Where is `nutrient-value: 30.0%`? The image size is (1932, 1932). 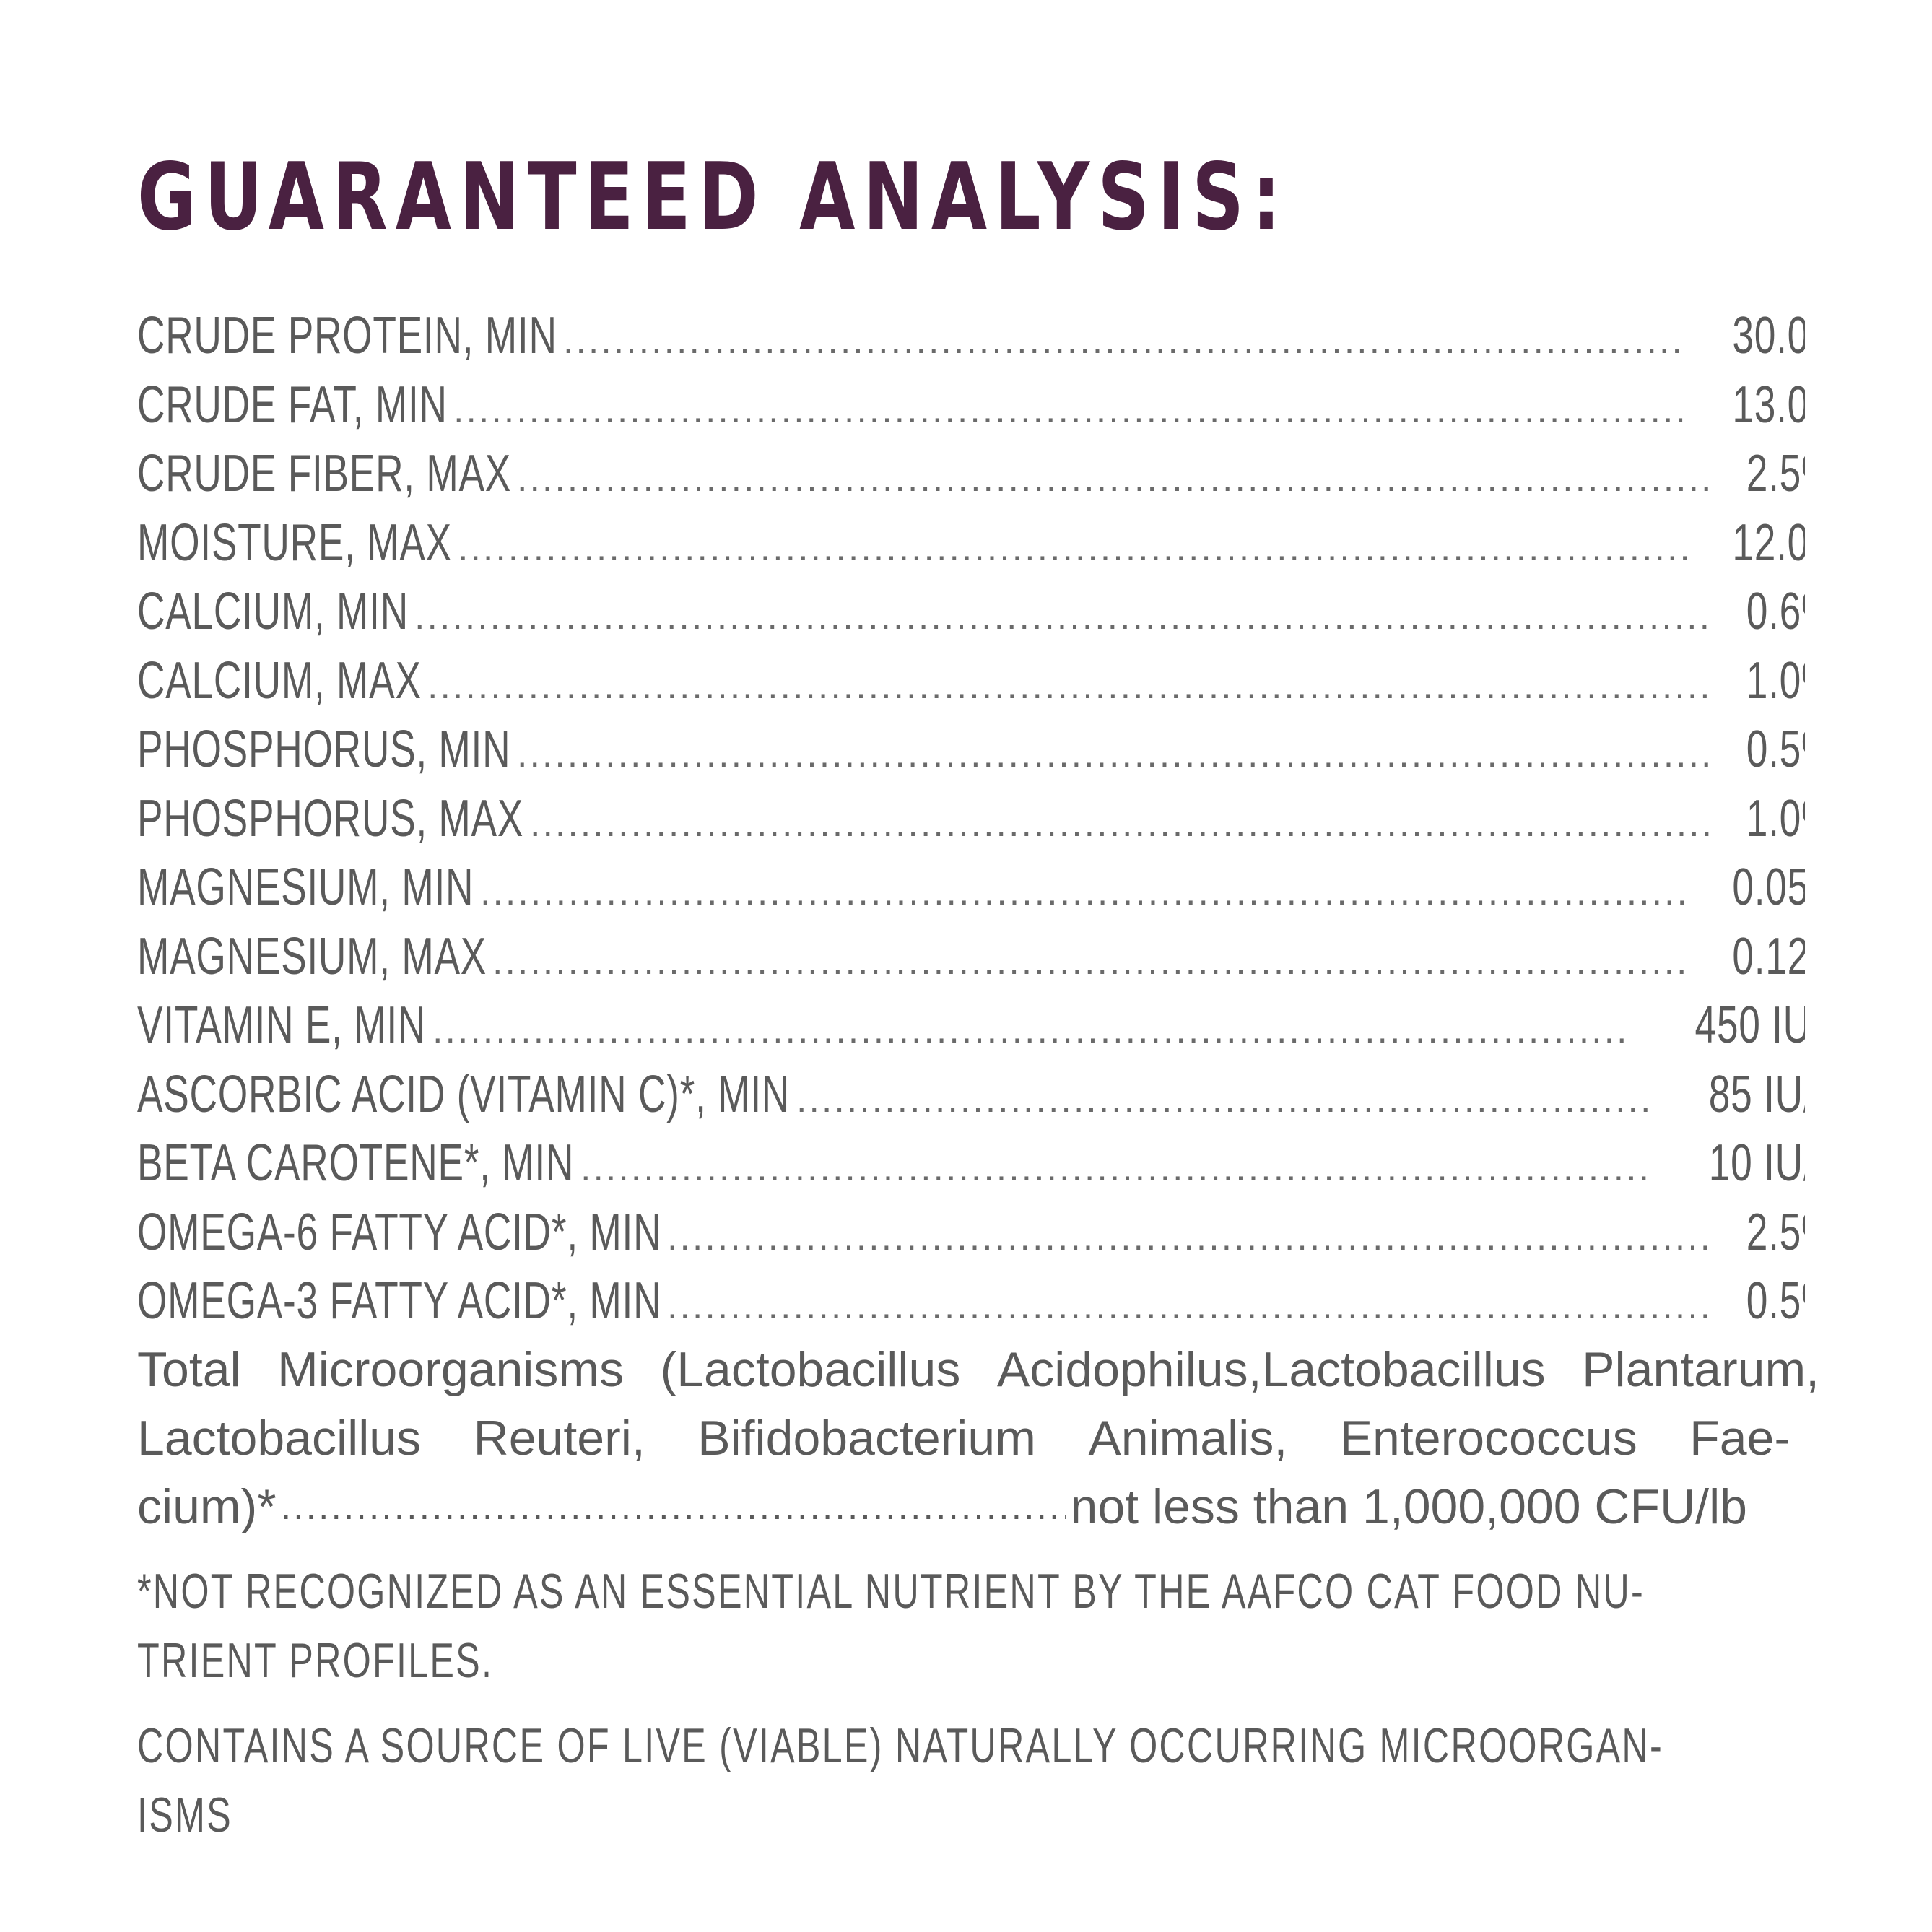
nutrient-value: 30.0% is located at coordinates (1768, 336).